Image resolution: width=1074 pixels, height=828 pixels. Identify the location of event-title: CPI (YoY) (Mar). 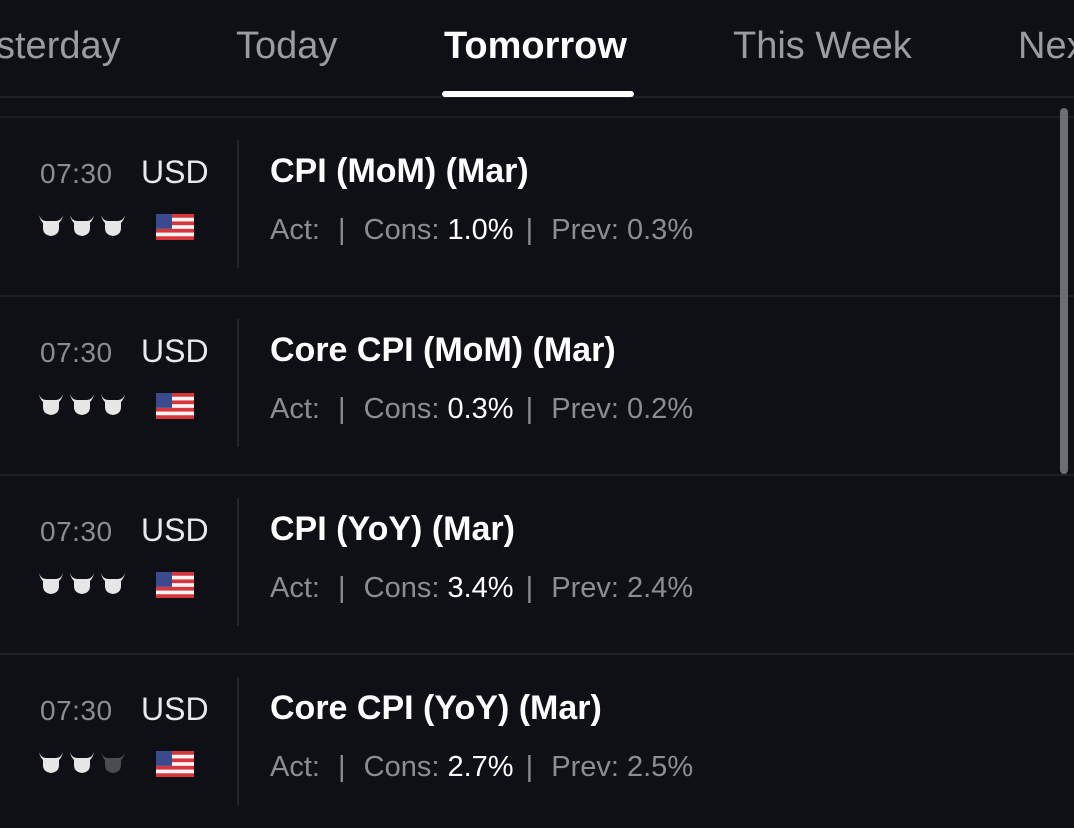
(392, 529).